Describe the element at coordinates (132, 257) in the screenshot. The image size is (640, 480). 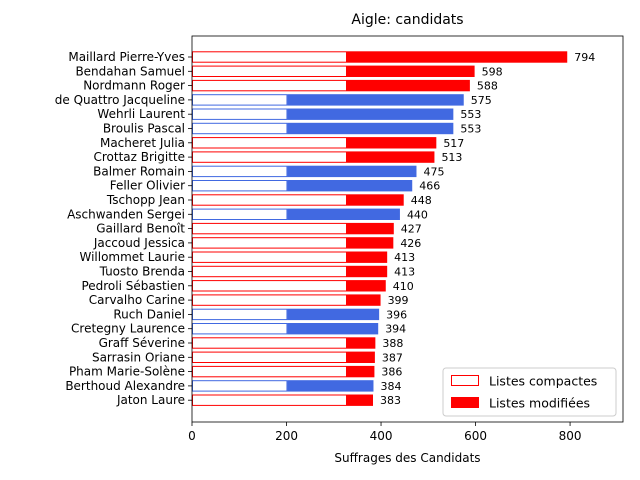
I see `category-label: Willommet Laurie` at that location.